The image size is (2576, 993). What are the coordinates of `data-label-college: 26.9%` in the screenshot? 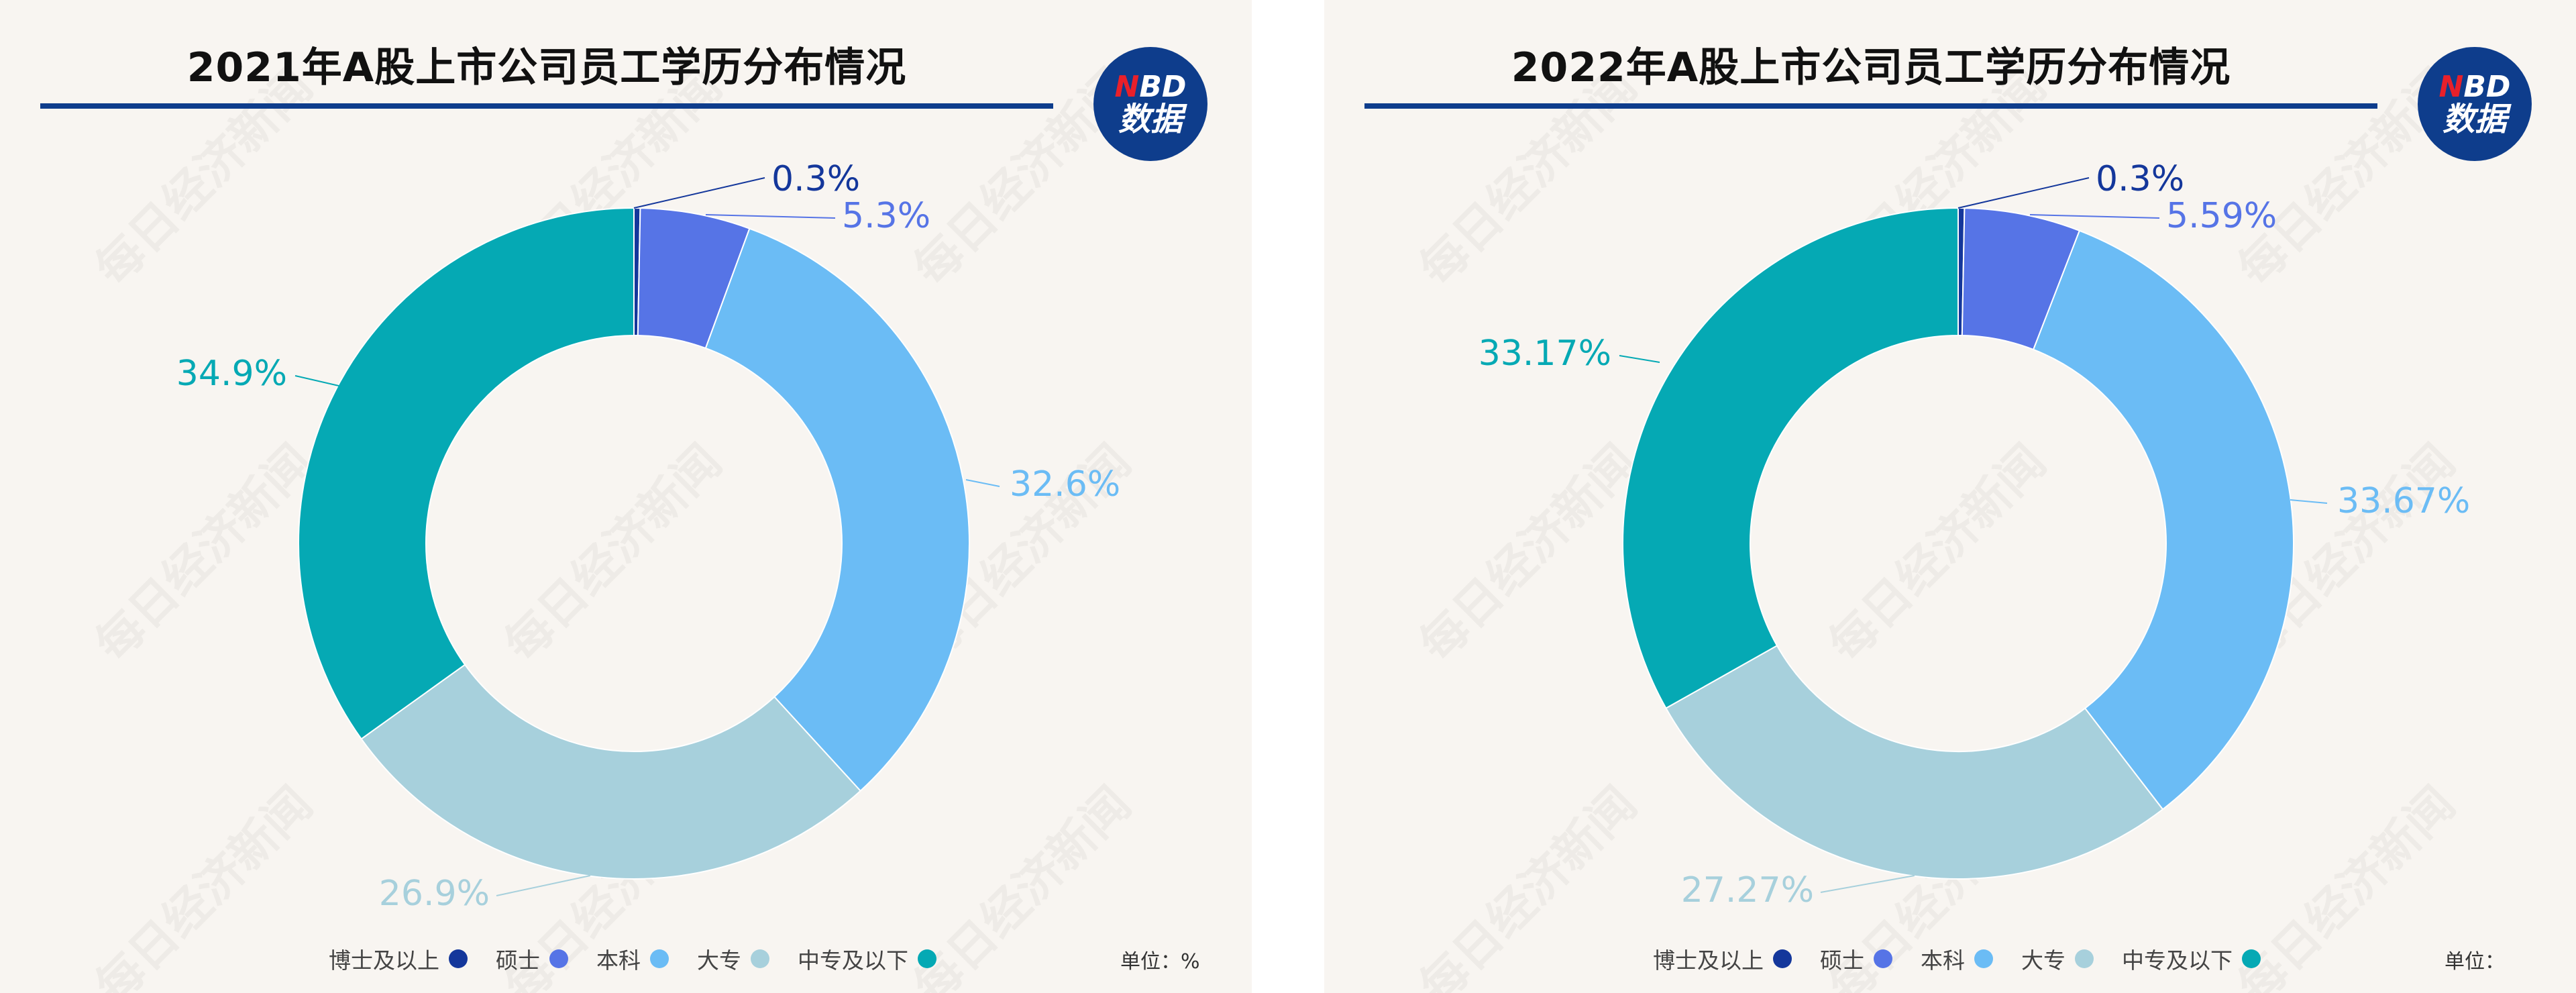 It's located at (434, 894).